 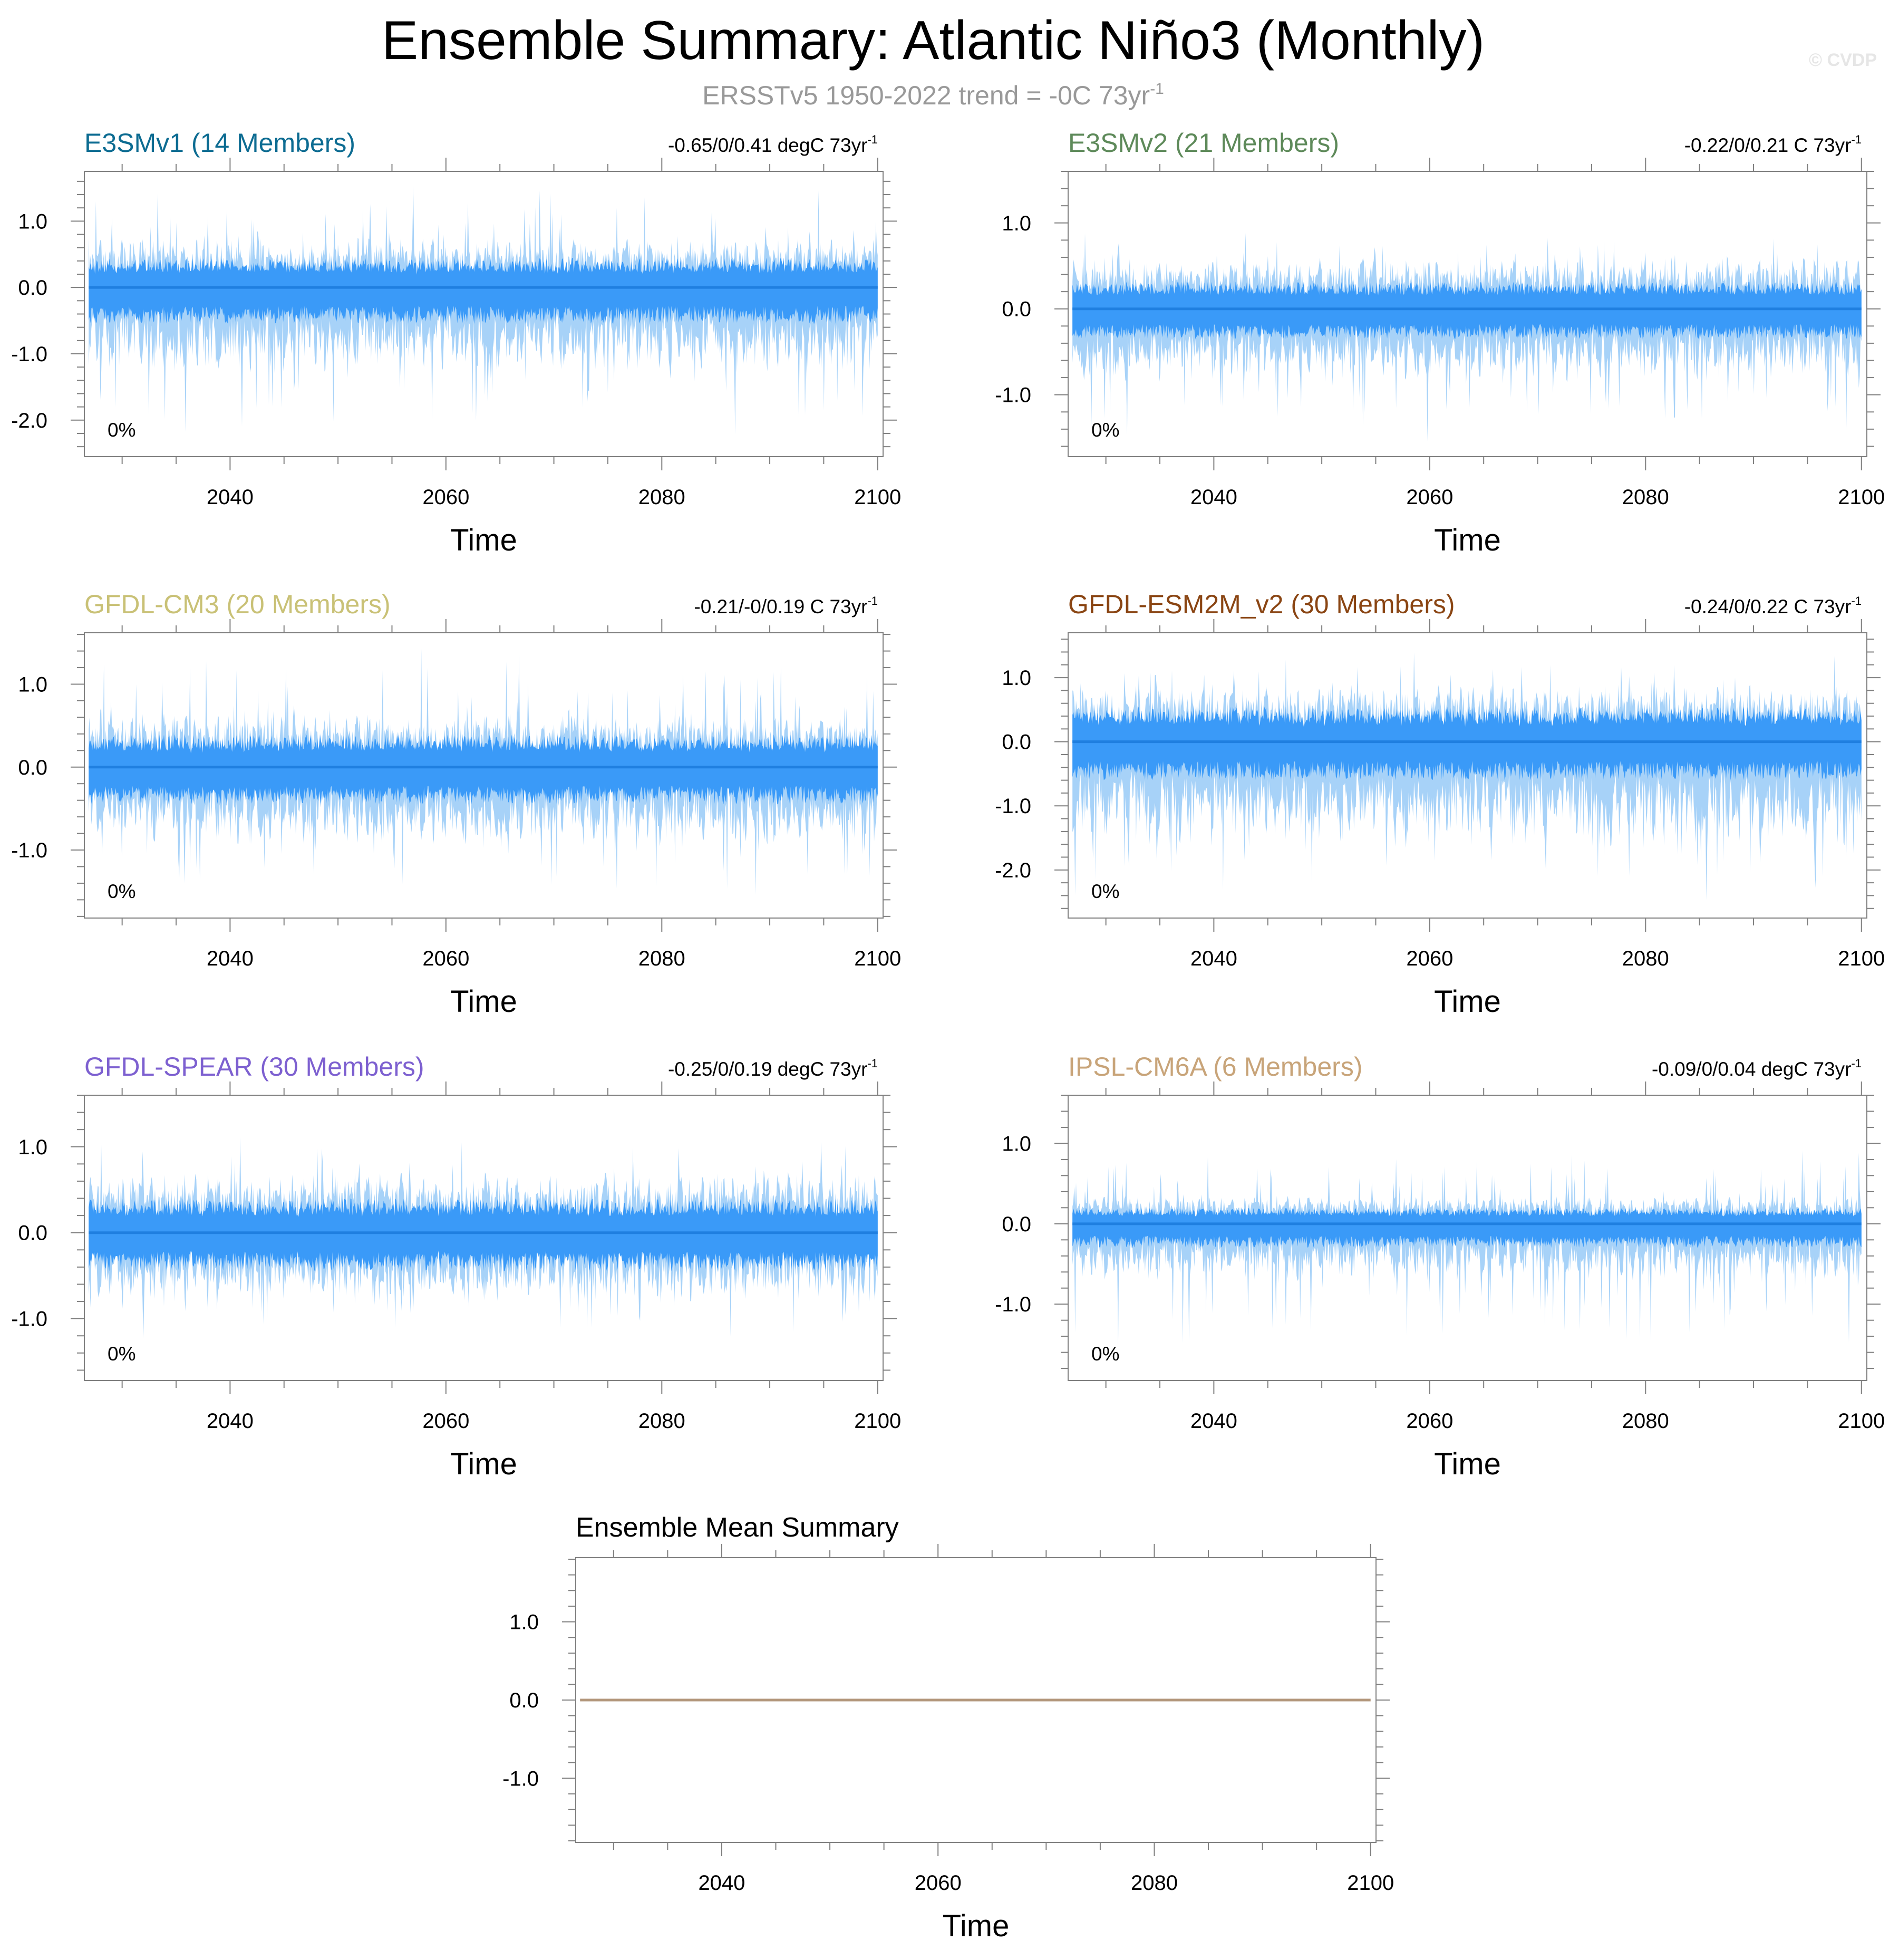 I want to click on figure-subtitle: ERSSTv5 1950-2022 trend = -0C 73yr-1, so click(x=933, y=95).